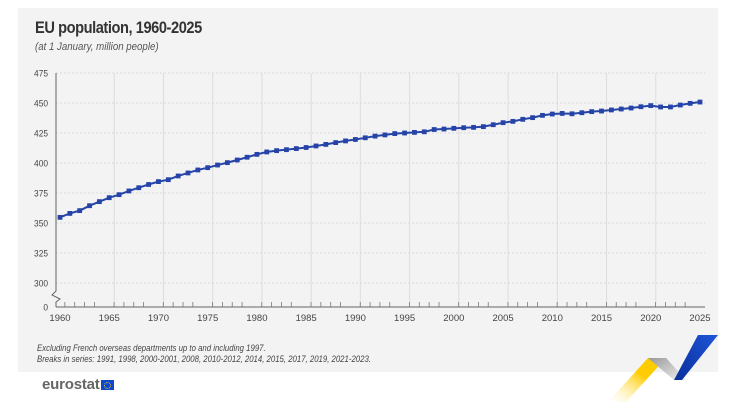 The height and width of the screenshot is (405, 737). I want to click on ribbon-yellow, so click(637, 380).